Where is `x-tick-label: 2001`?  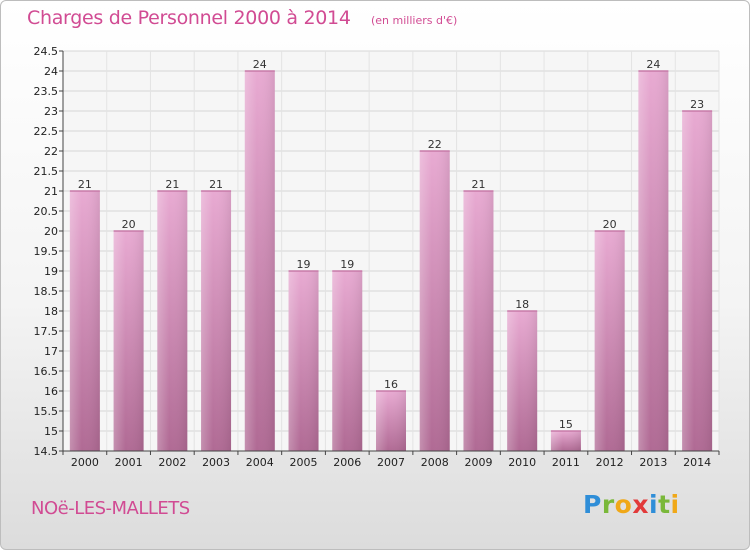
x-tick-label: 2001 is located at coordinates (129, 462).